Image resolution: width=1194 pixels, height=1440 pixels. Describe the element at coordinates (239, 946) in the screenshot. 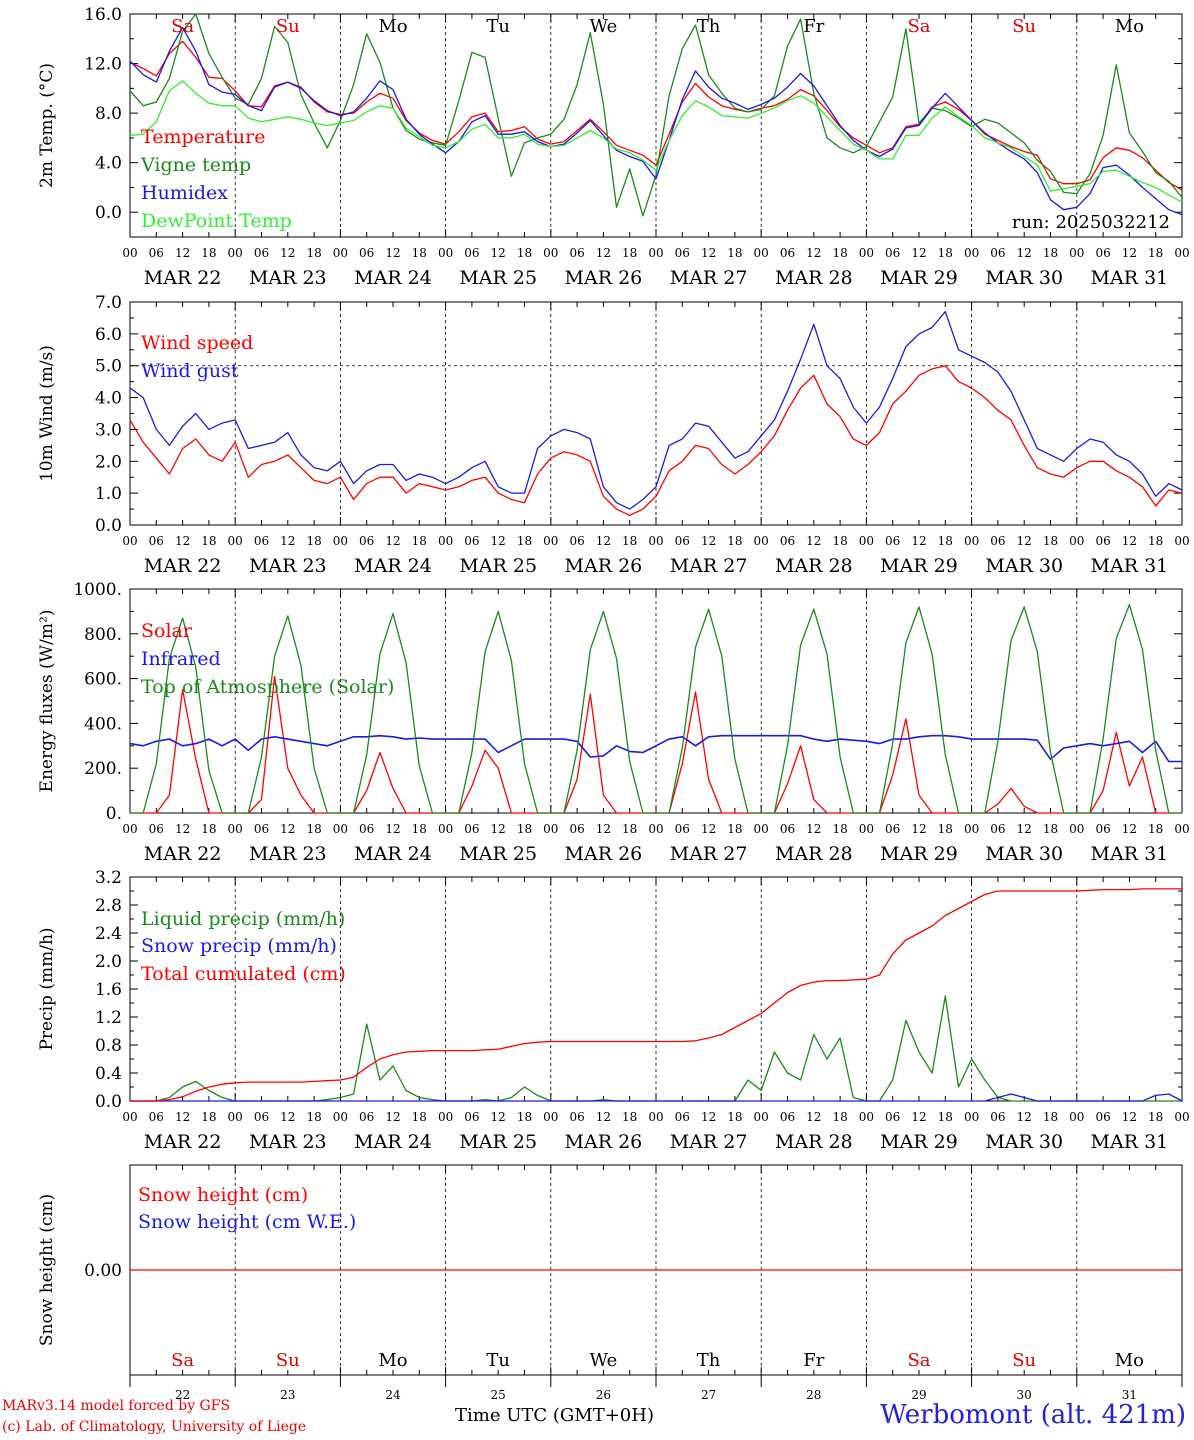

I see `legend-entry: Snow precip (mm/h)` at that location.